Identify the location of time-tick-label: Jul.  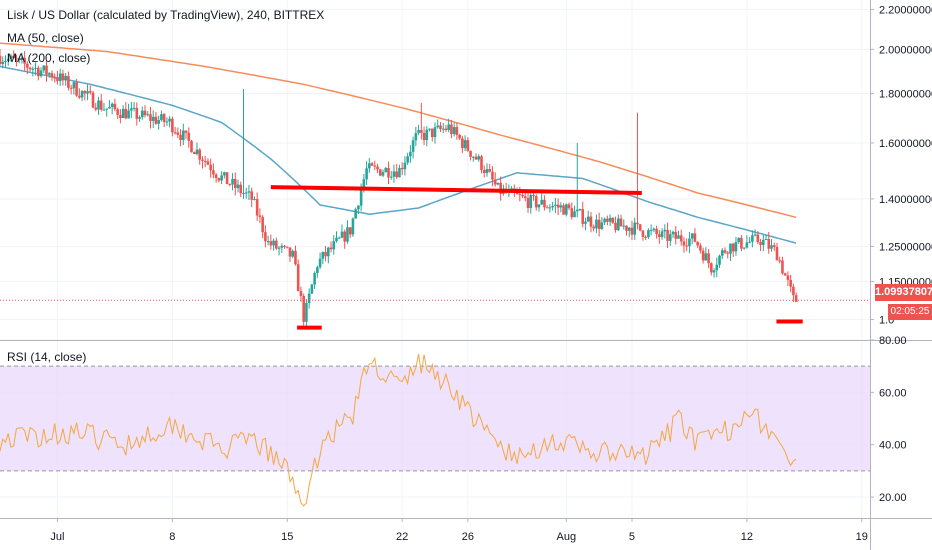
(57, 537).